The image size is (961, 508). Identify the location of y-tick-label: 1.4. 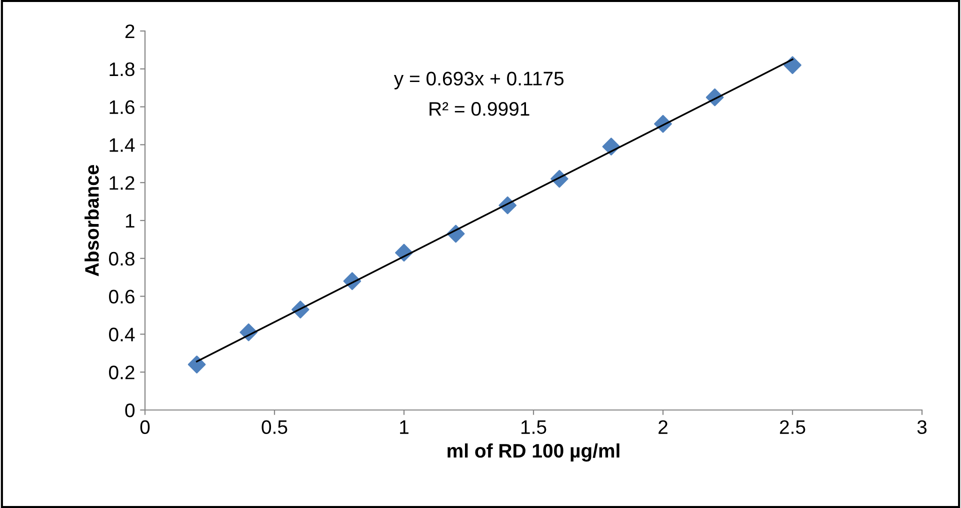
(122, 145).